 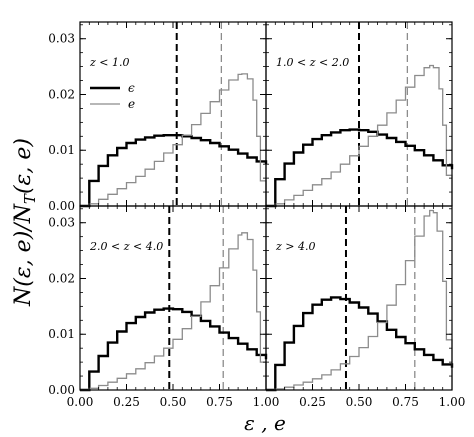 I want to click on panel-label: z > 4.0, so click(x=295, y=246).